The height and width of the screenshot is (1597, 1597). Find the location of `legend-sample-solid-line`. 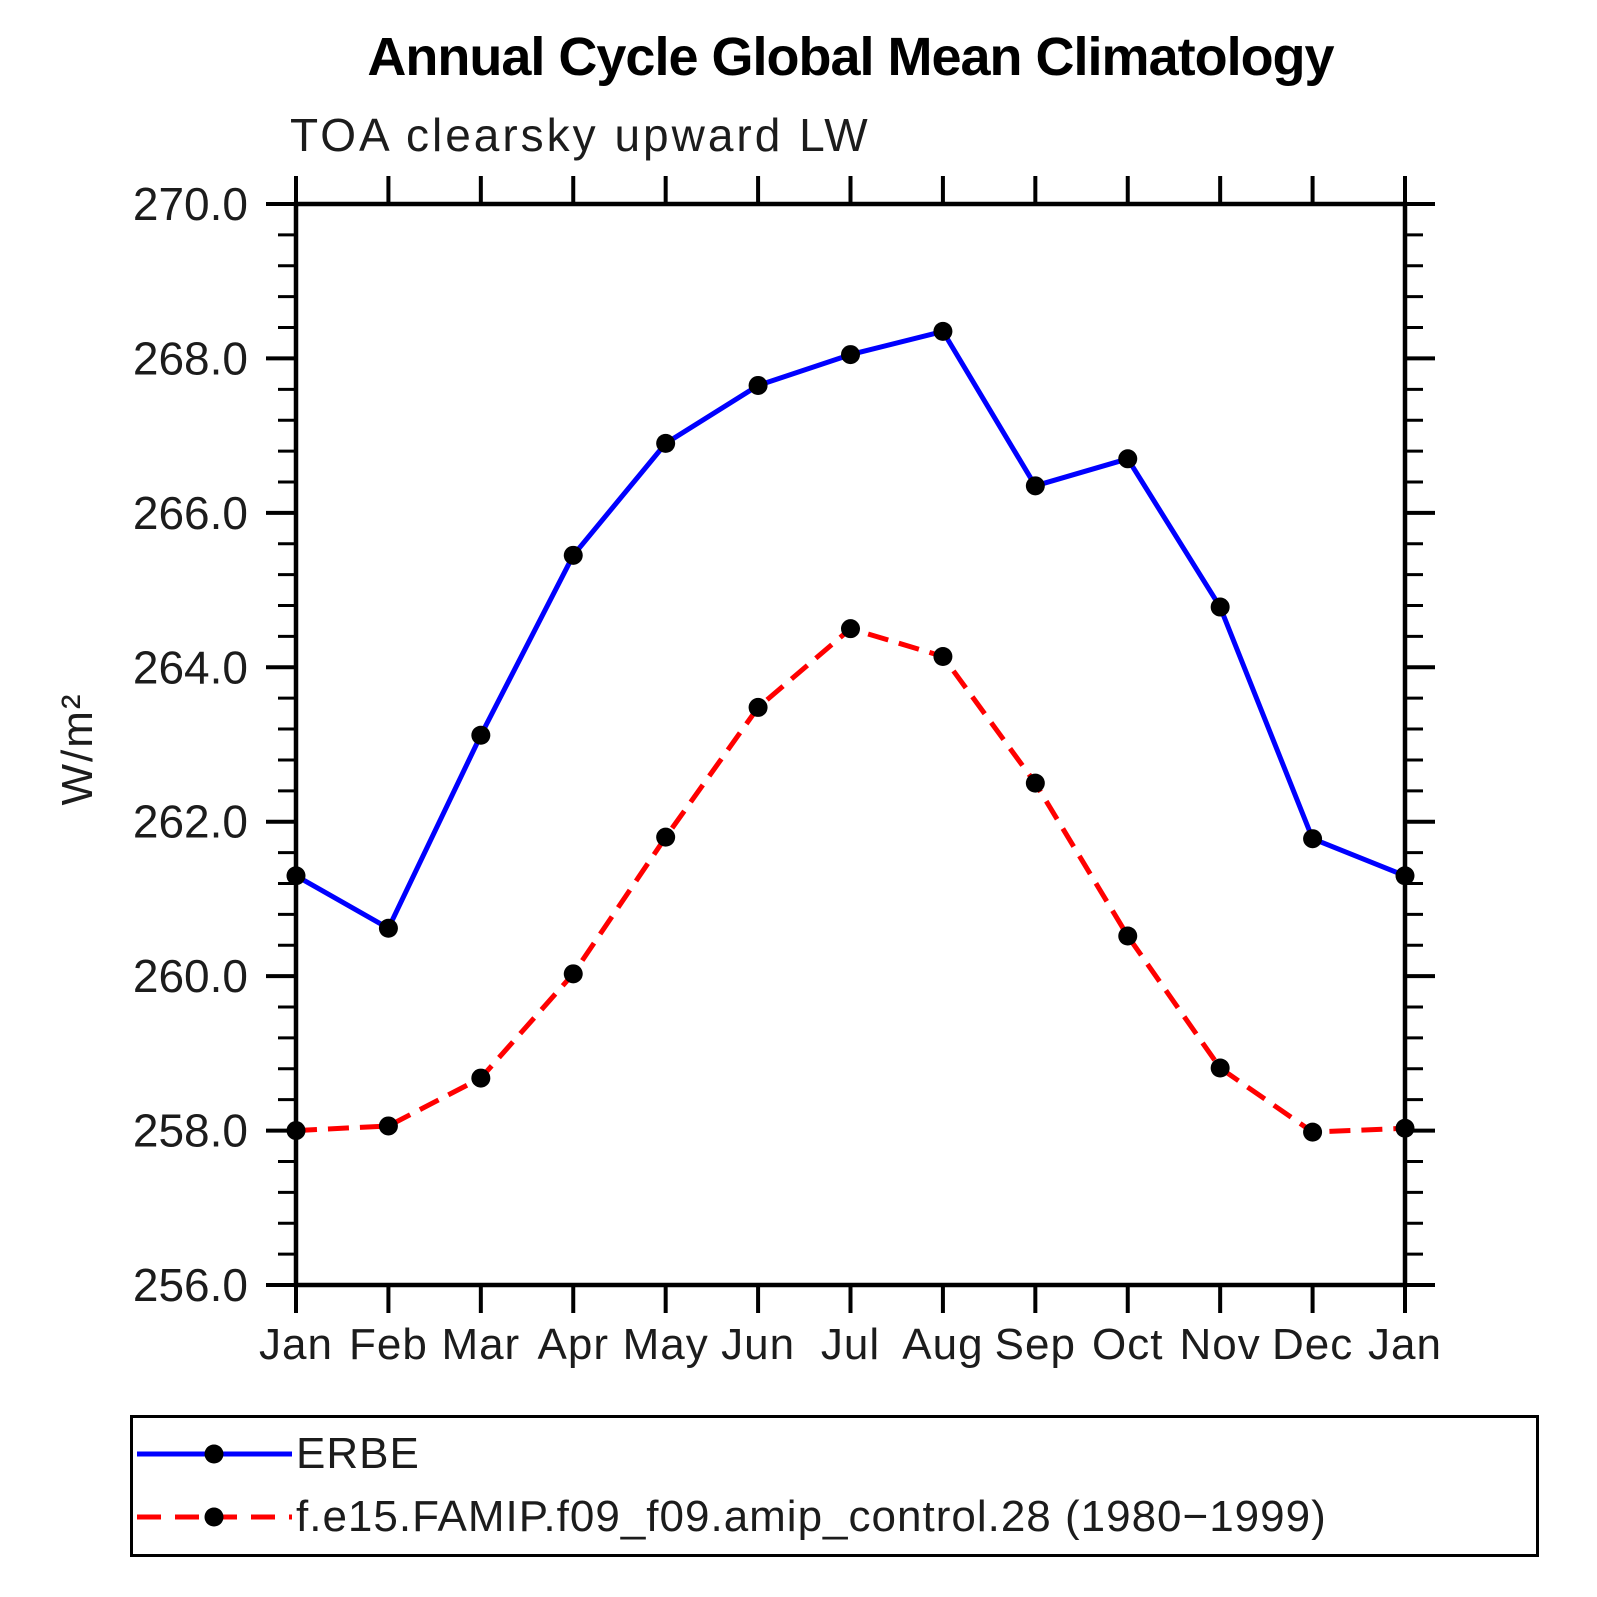

legend-sample-solid-line is located at coordinates (214, 1453).